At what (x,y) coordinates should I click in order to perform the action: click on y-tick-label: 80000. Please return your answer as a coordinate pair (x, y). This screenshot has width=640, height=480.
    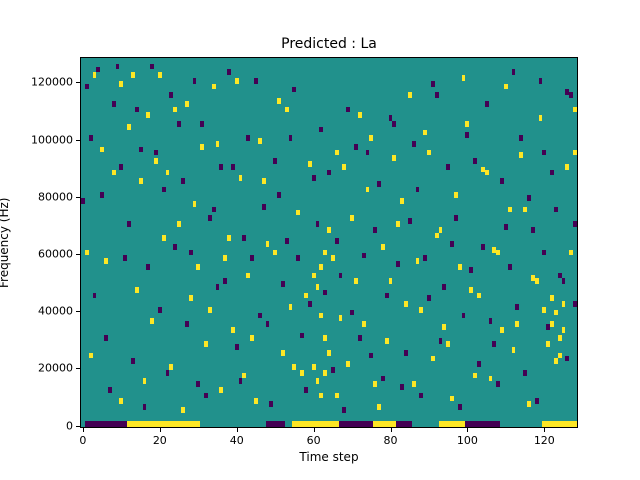
    Looking at the image, I should click on (55, 197).